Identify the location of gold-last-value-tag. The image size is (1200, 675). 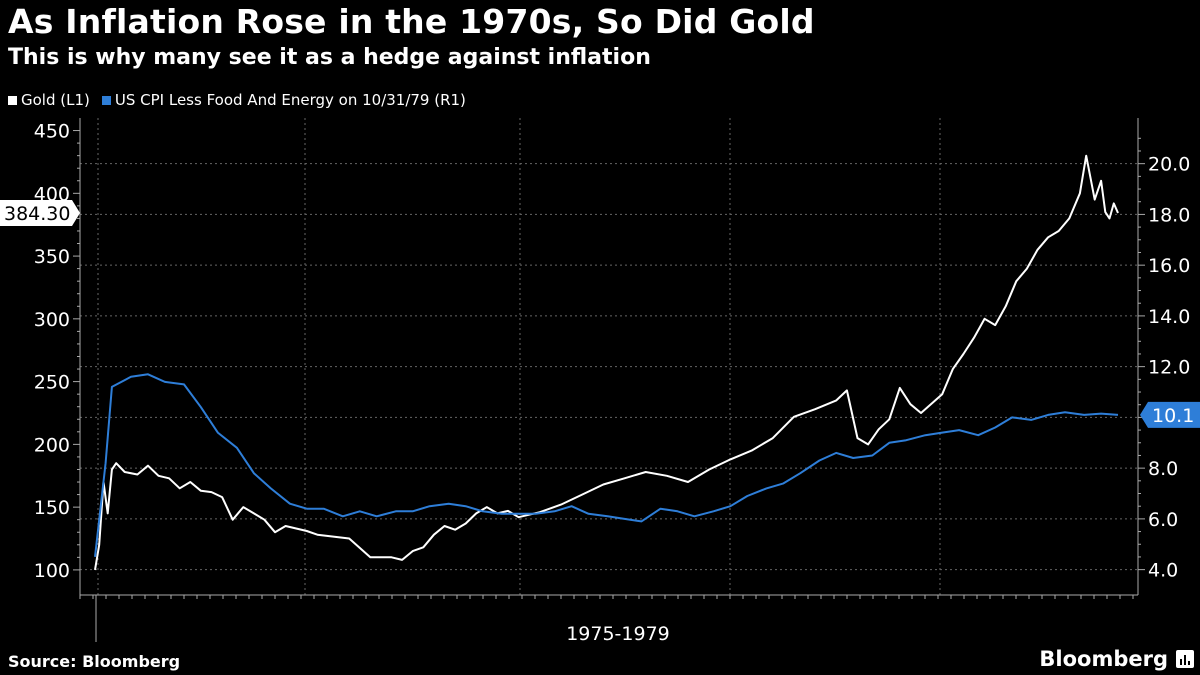
(40, 213).